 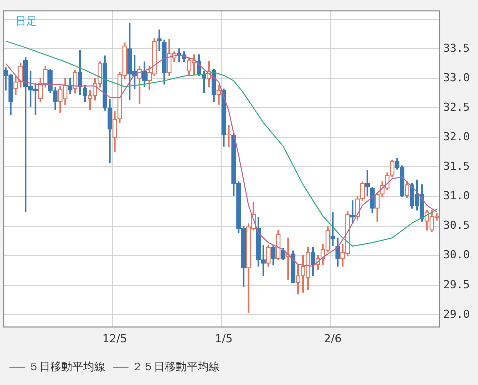 What do you see at coordinates (457, 314) in the screenshot?
I see `y-tick-label: 29.0` at bounding box center [457, 314].